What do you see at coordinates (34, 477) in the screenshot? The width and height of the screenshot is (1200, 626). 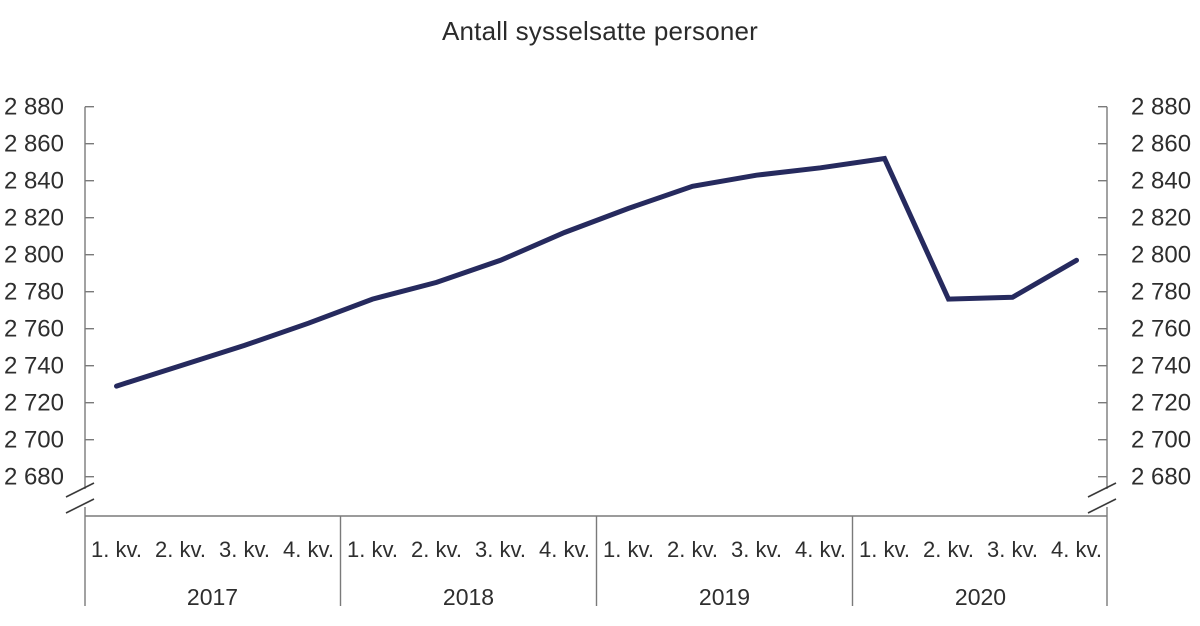 I see `y-tick-label-left: 2 680` at bounding box center [34, 477].